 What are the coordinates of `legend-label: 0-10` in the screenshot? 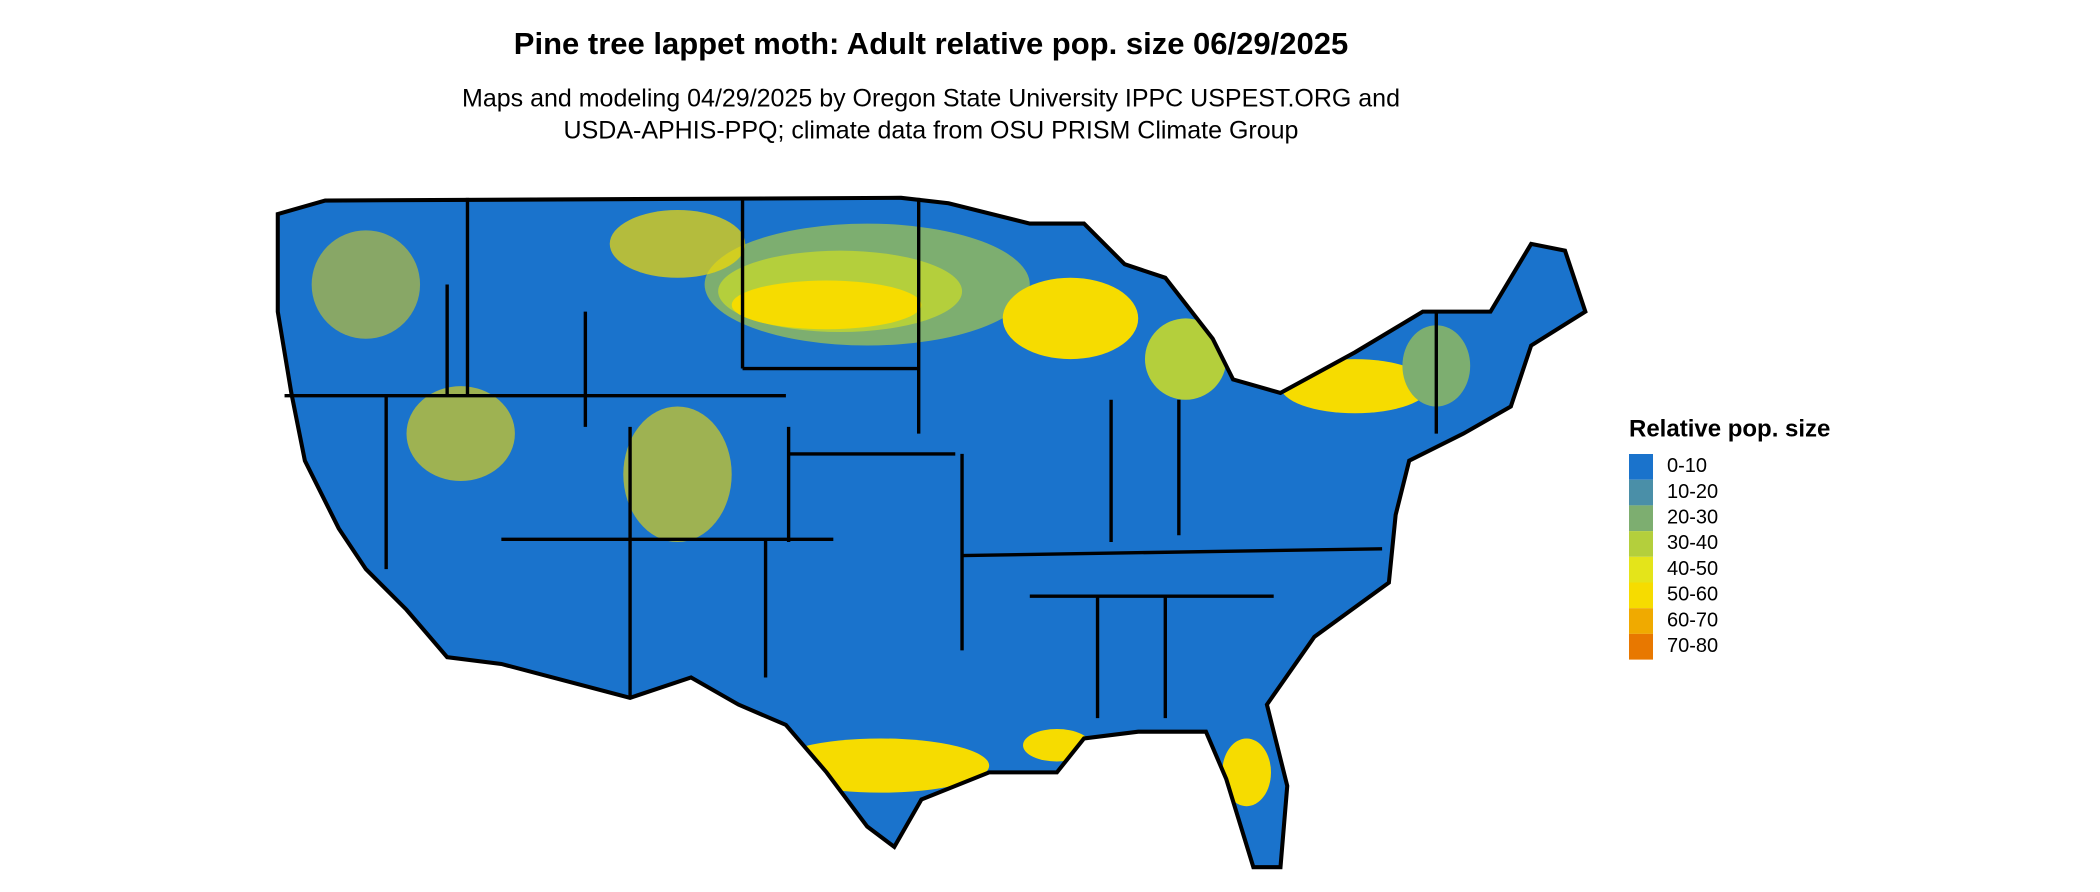 It's located at (1687, 466).